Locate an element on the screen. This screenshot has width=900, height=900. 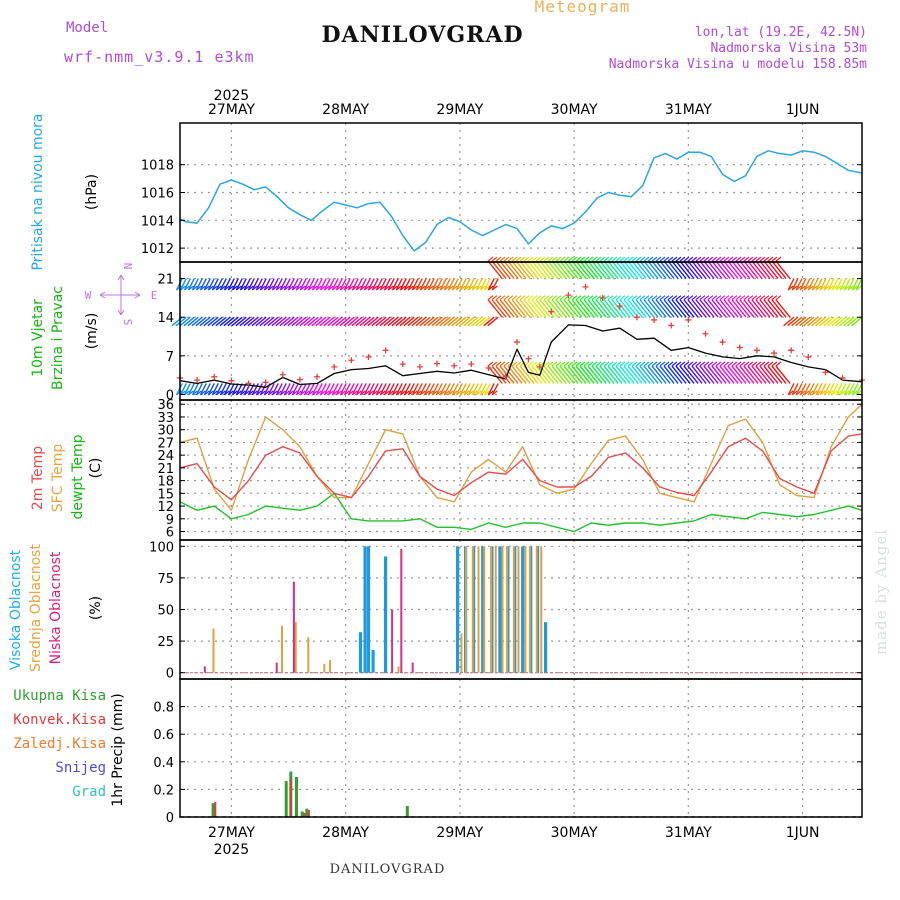
y-tick-label: 1012 is located at coordinates (157, 249).